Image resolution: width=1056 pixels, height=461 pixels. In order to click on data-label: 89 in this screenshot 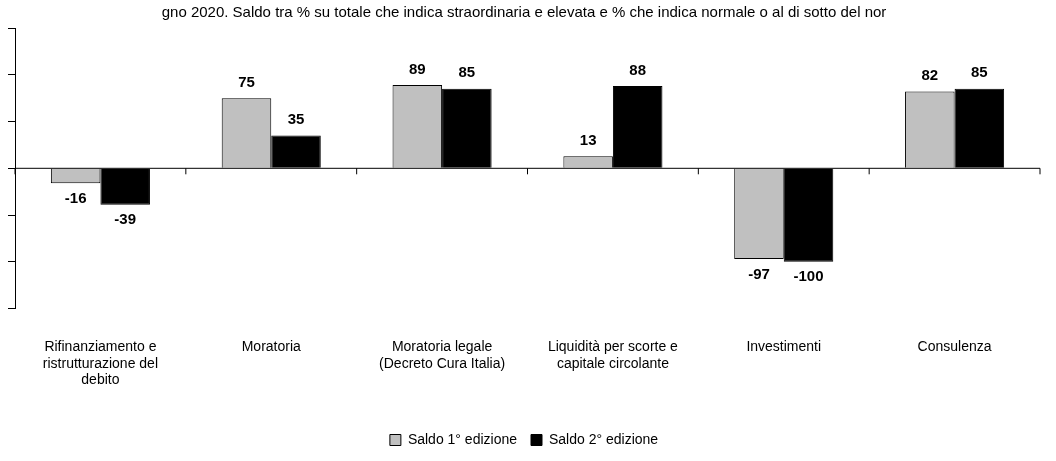, I will do `click(417, 68)`.